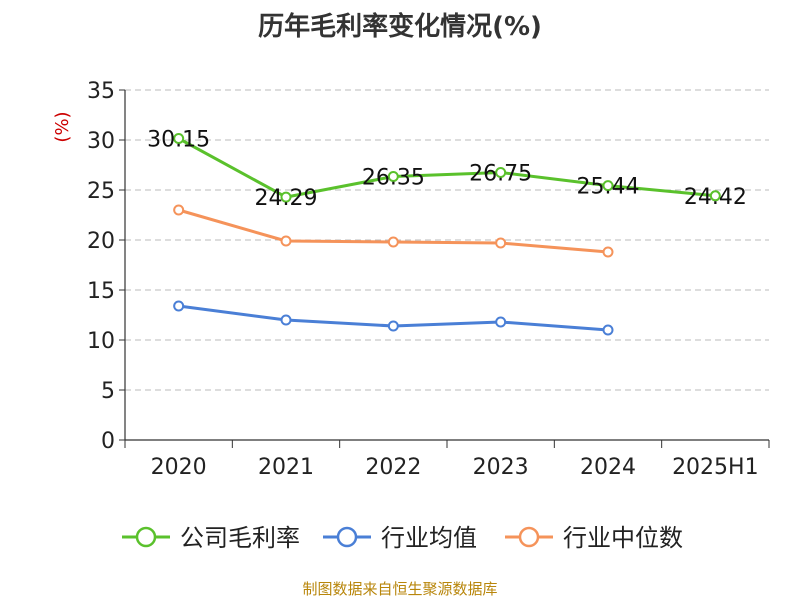  I want to click on y-tick-label: 30, so click(101, 141).